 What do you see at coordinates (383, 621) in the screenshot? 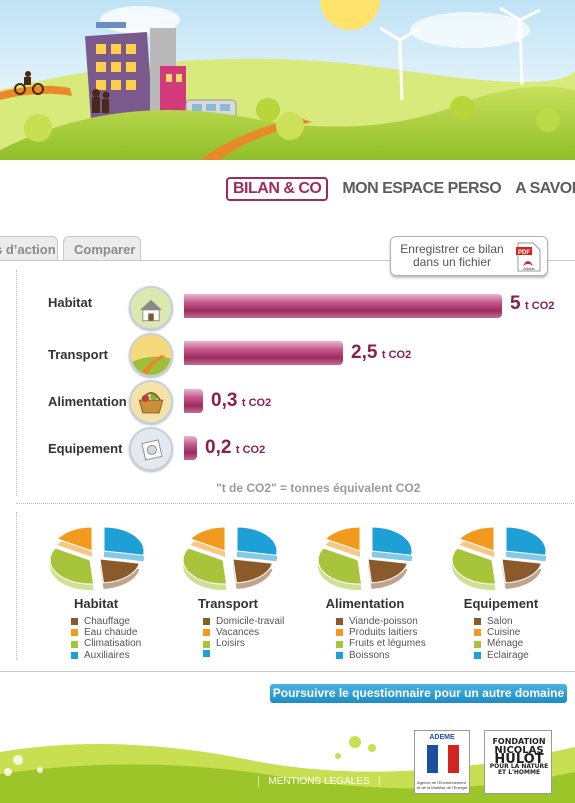
I see `legend-label: Viande-poisson` at bounding box center [383, 621].